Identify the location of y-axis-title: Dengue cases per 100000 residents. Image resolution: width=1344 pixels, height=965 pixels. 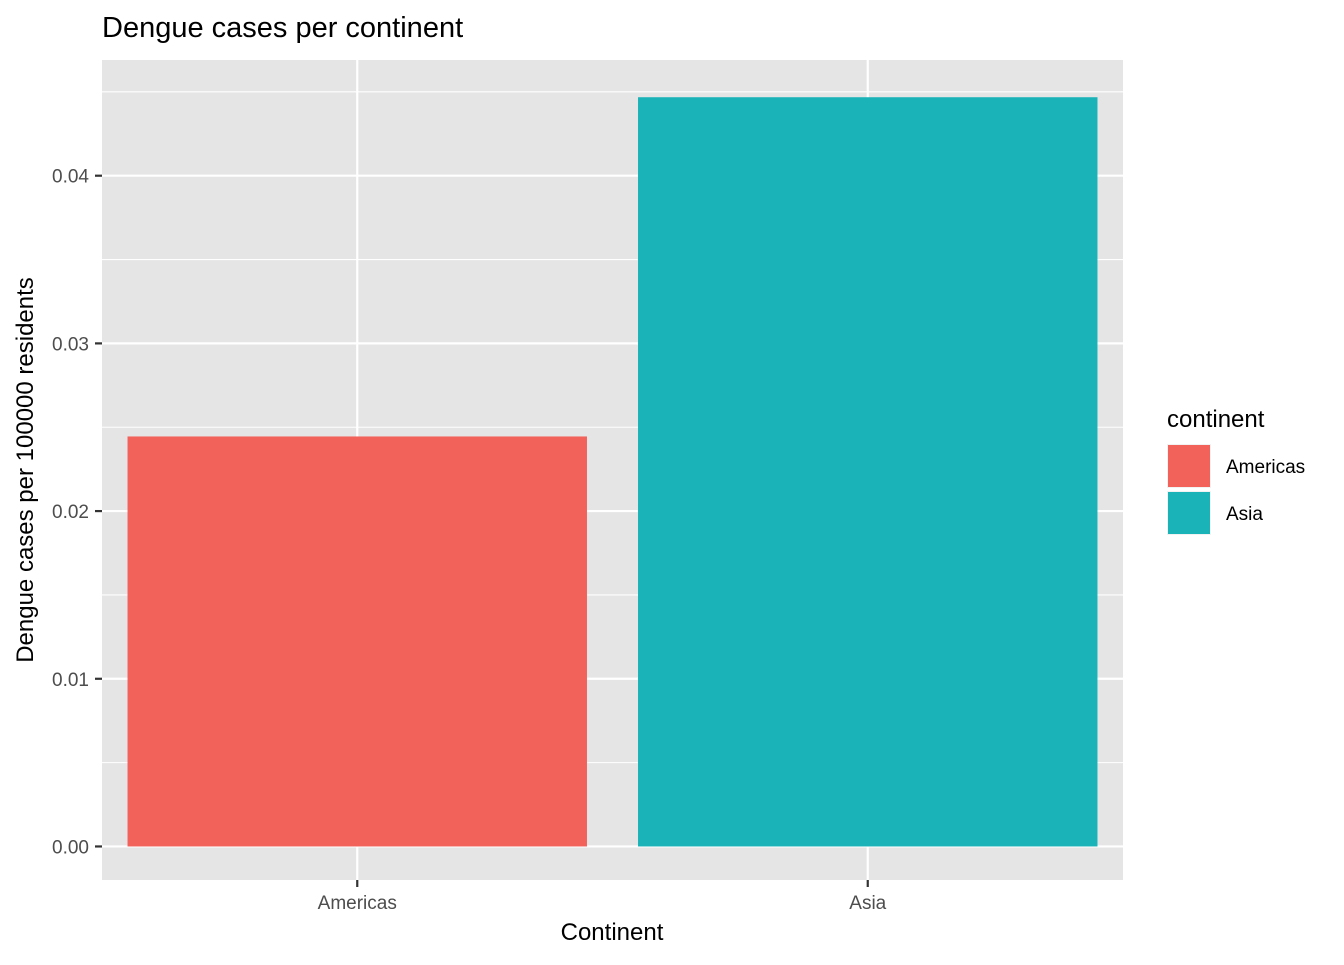
(25, 470).